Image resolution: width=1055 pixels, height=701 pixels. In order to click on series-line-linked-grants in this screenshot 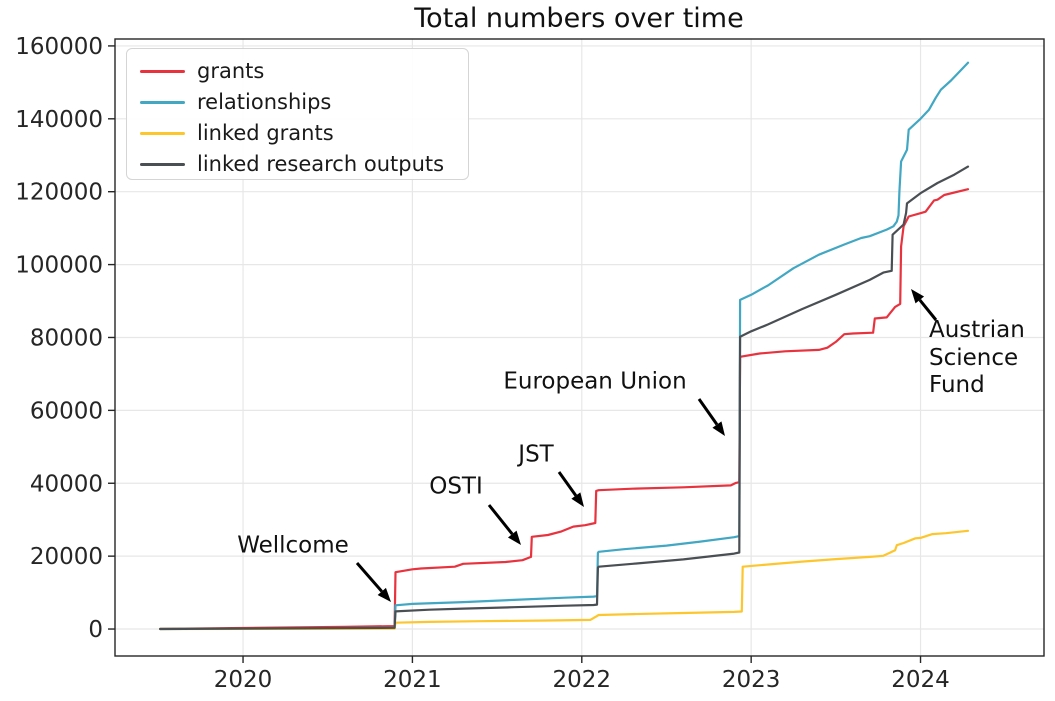, I will do `click(564, 580)`.